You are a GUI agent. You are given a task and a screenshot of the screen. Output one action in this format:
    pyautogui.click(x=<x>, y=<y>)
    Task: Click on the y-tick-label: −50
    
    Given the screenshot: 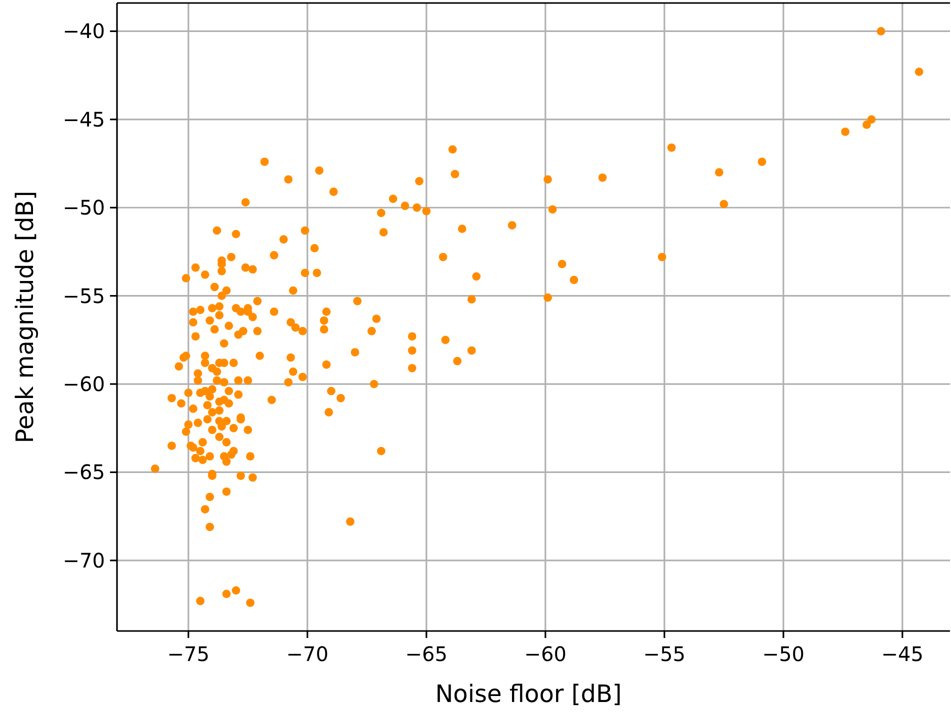 What is the action you would take?
    pyautogui.click(x=83, y=208)
    